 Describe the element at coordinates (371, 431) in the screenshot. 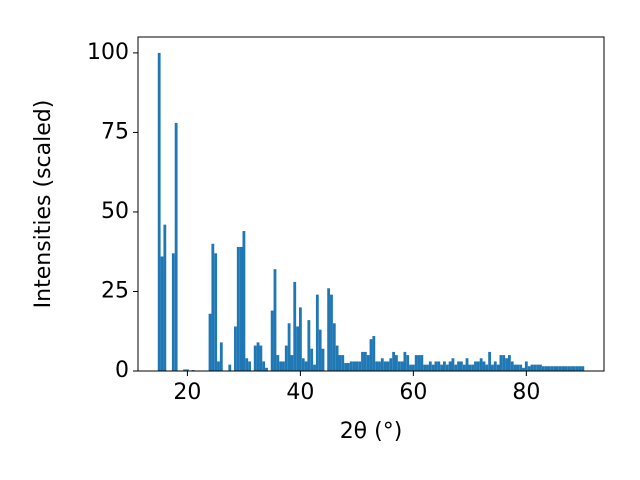

I see `x-axis-label: 2θ (°)` at that location.